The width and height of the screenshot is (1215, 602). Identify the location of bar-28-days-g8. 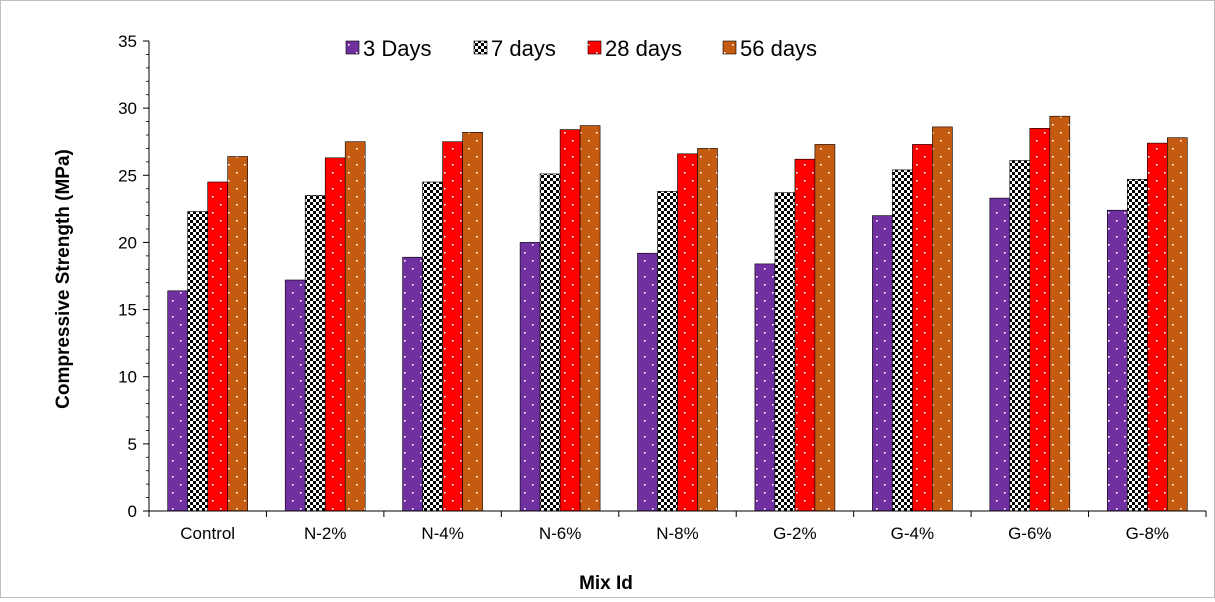
(1157, 327).